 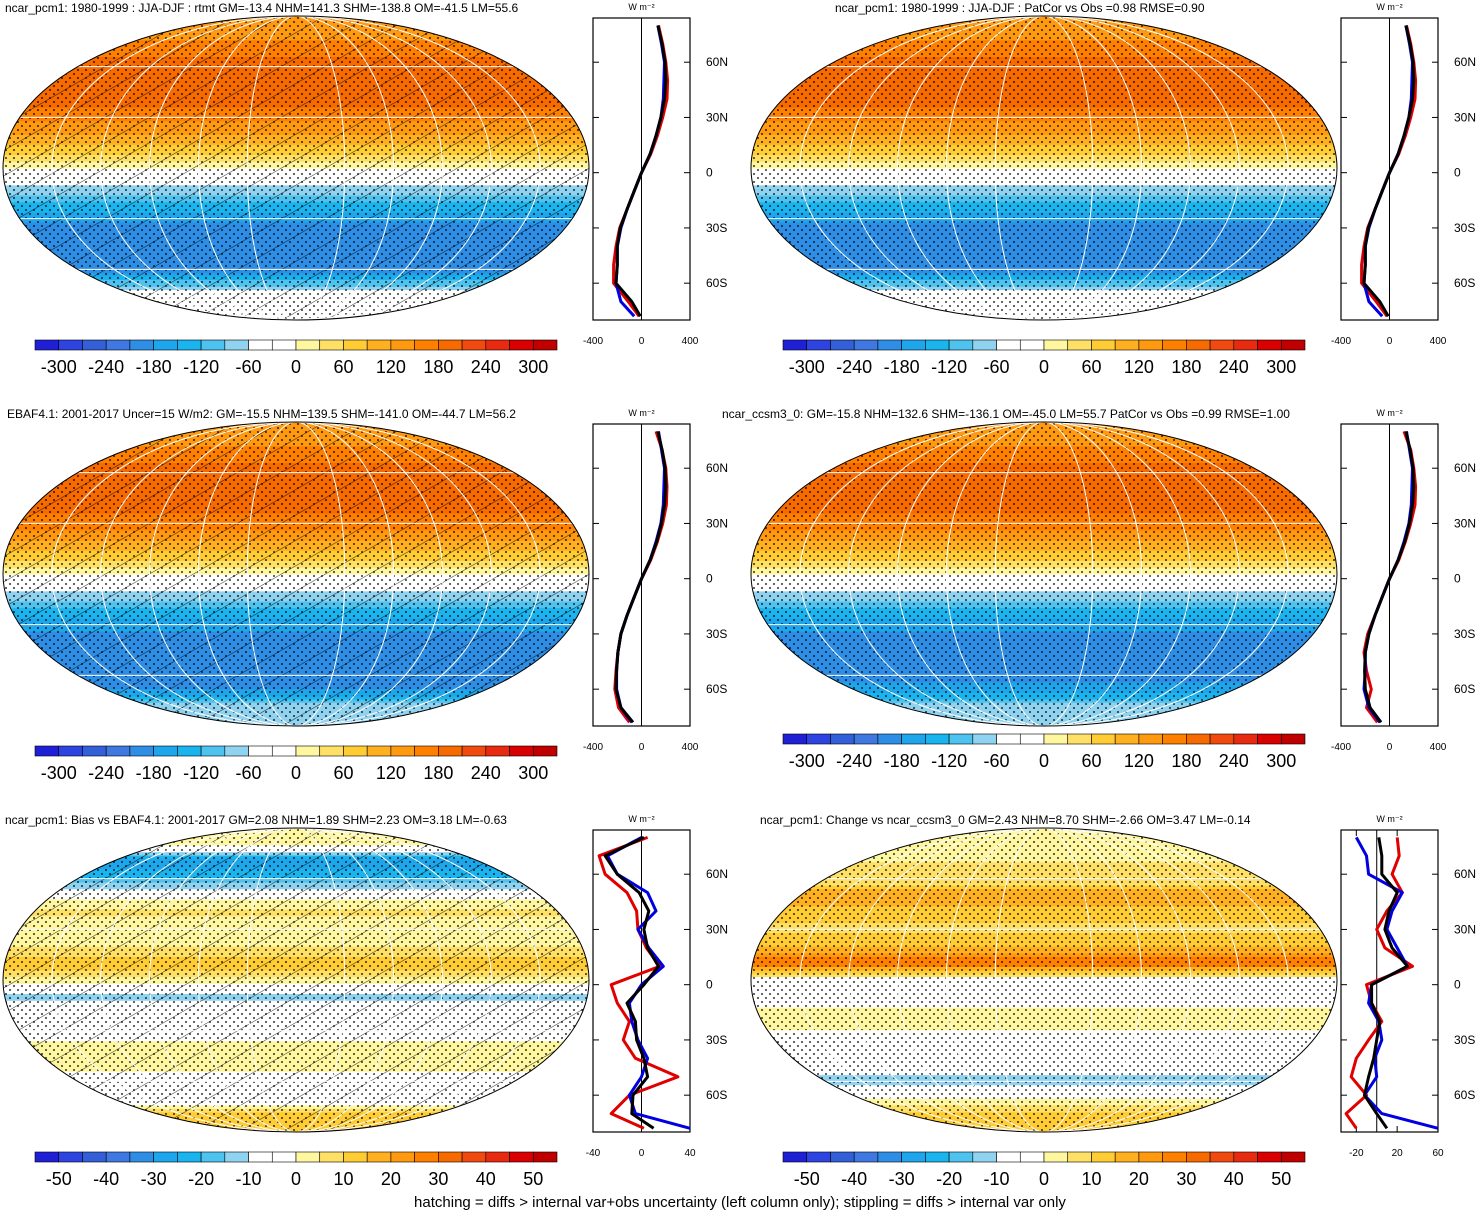 I want to click on colorbar-label: -300, so click(x=59, y=773).